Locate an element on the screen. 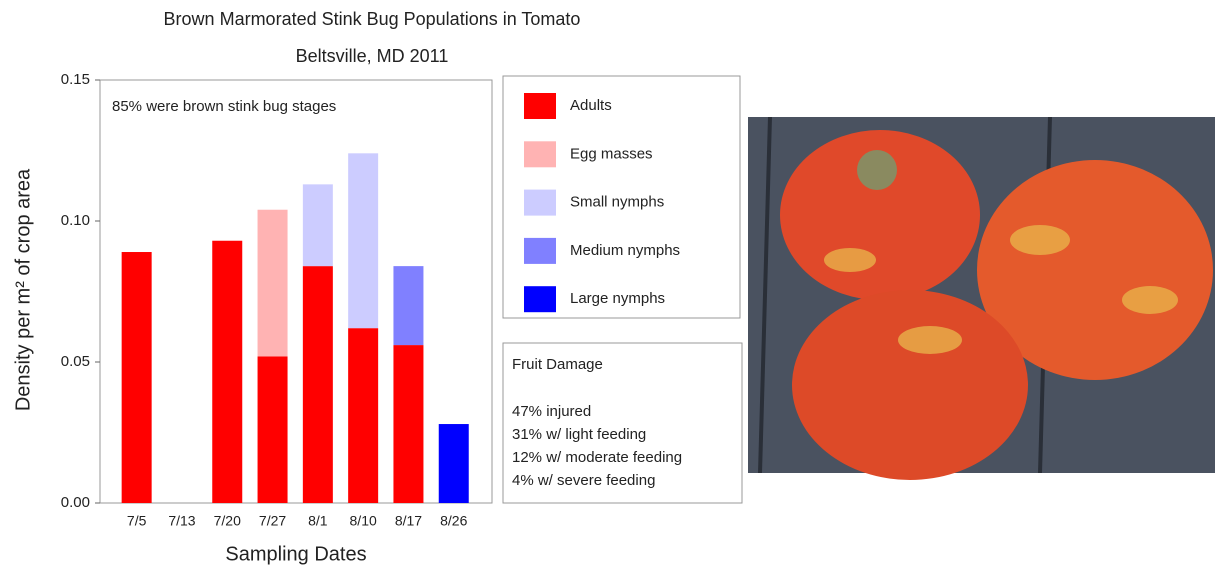  legend-label: Small nymphs is located at coordinates (617, 202).